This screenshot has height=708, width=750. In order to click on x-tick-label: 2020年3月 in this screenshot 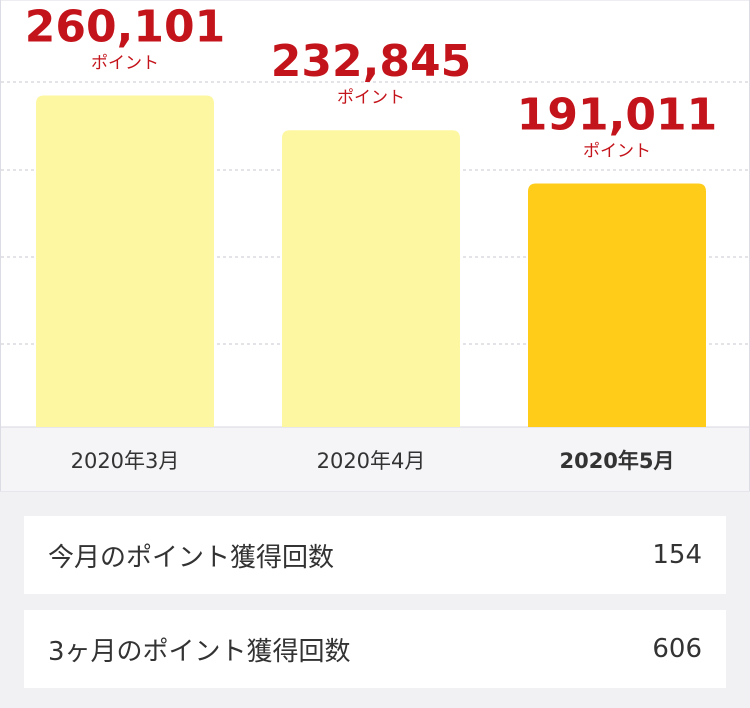, I will do `click(125, 461)`.